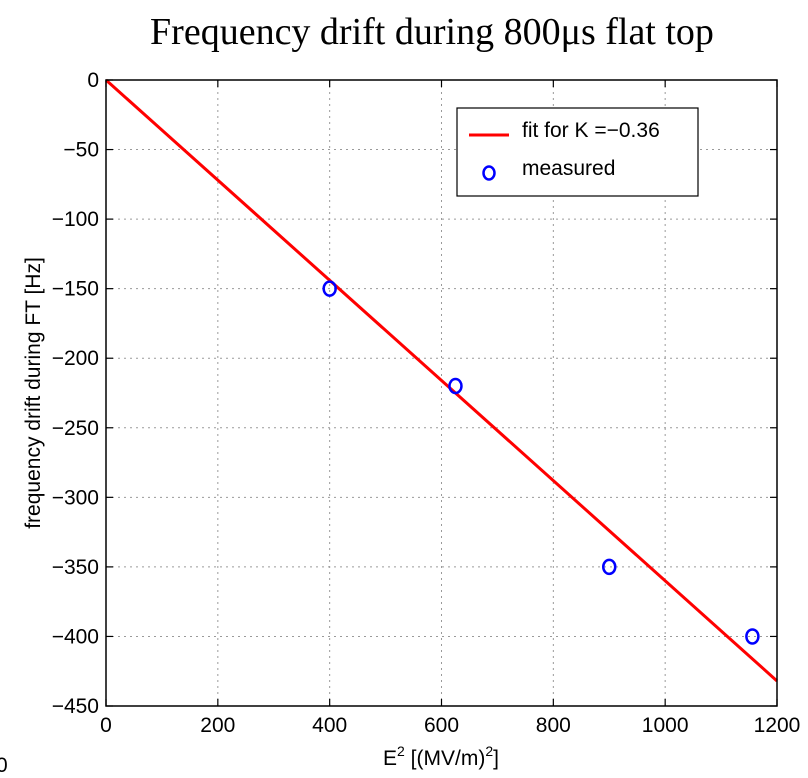 This screenshot has width=808, height=778. I want to click on x-tick-label: 200, so click(217, 725).